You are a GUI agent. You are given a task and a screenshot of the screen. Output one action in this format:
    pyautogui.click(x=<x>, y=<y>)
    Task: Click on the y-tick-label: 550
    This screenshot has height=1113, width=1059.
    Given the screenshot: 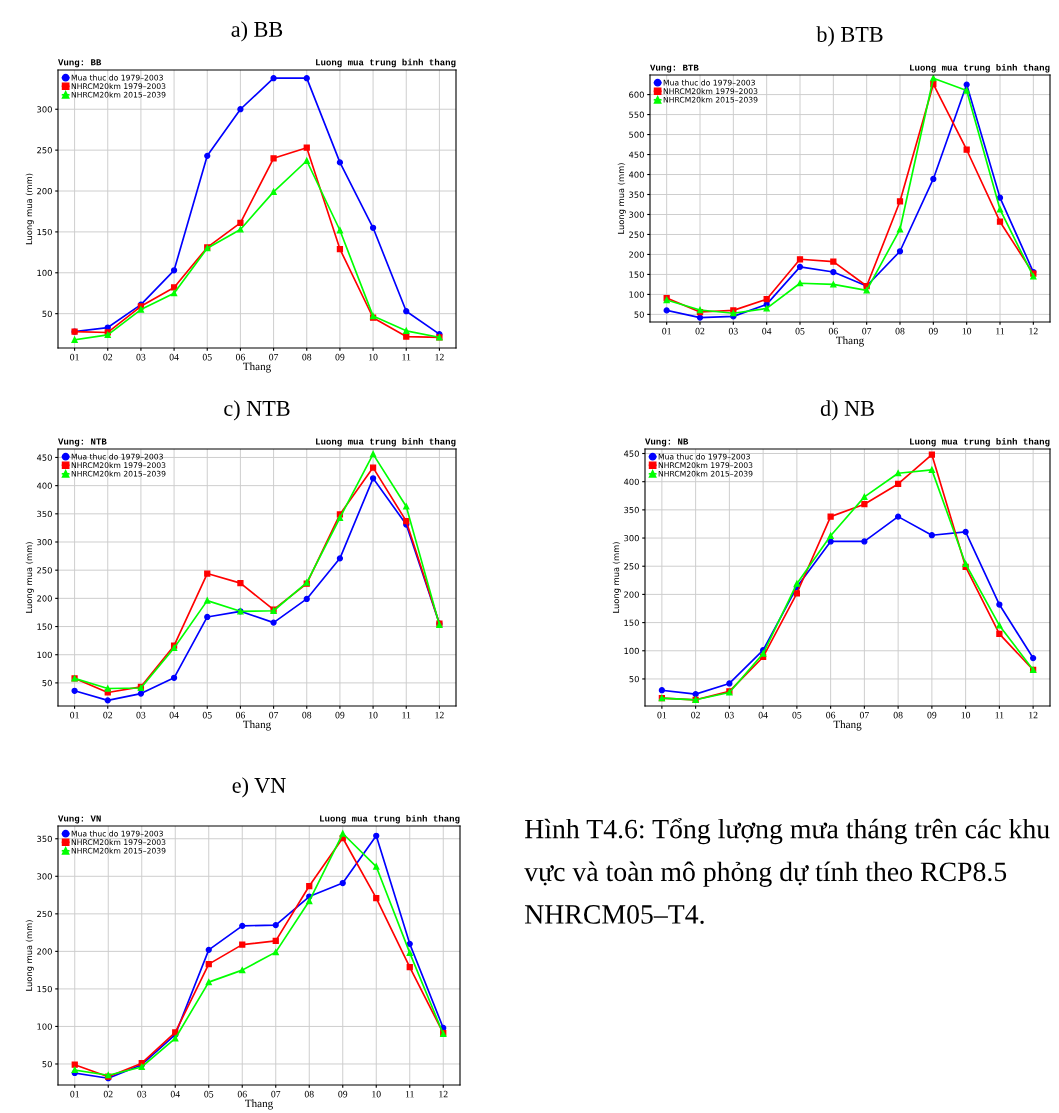 What is the action you would take?
    pyautogui.click(x=636, y=114)
    